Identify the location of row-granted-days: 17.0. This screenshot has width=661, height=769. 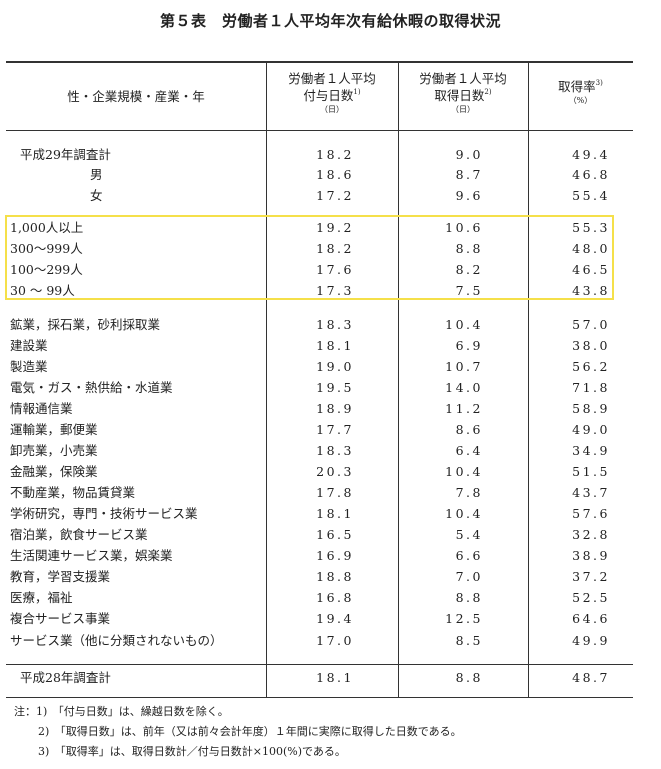
(335, 640).